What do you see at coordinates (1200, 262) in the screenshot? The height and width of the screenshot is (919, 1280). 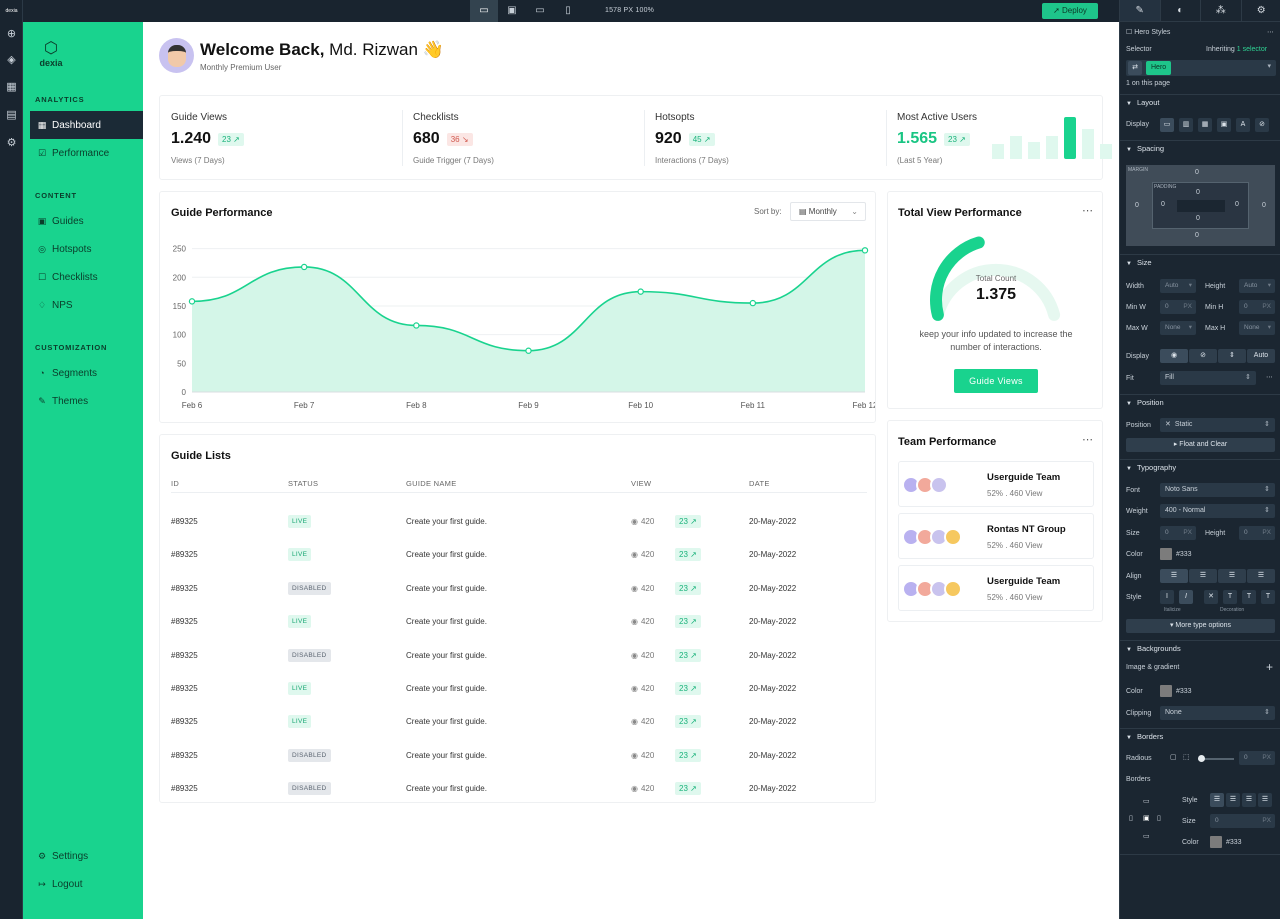 I see `size-section-header: ▼ Size` at bounding box center [1200, 262].